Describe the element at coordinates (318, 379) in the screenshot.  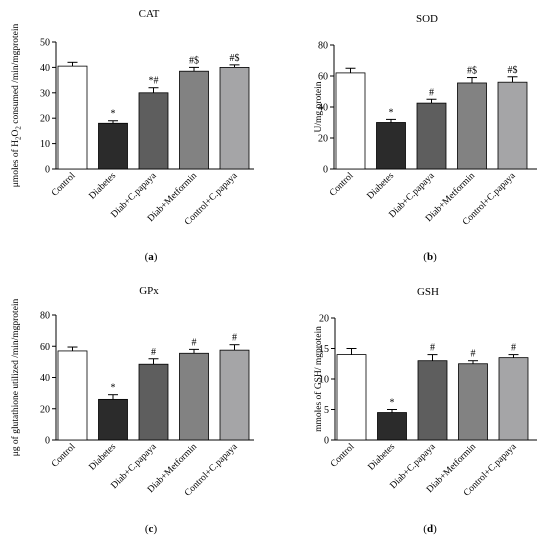
I see `y-axis-label: mmoles of GSH/ mgprotein` at that location.